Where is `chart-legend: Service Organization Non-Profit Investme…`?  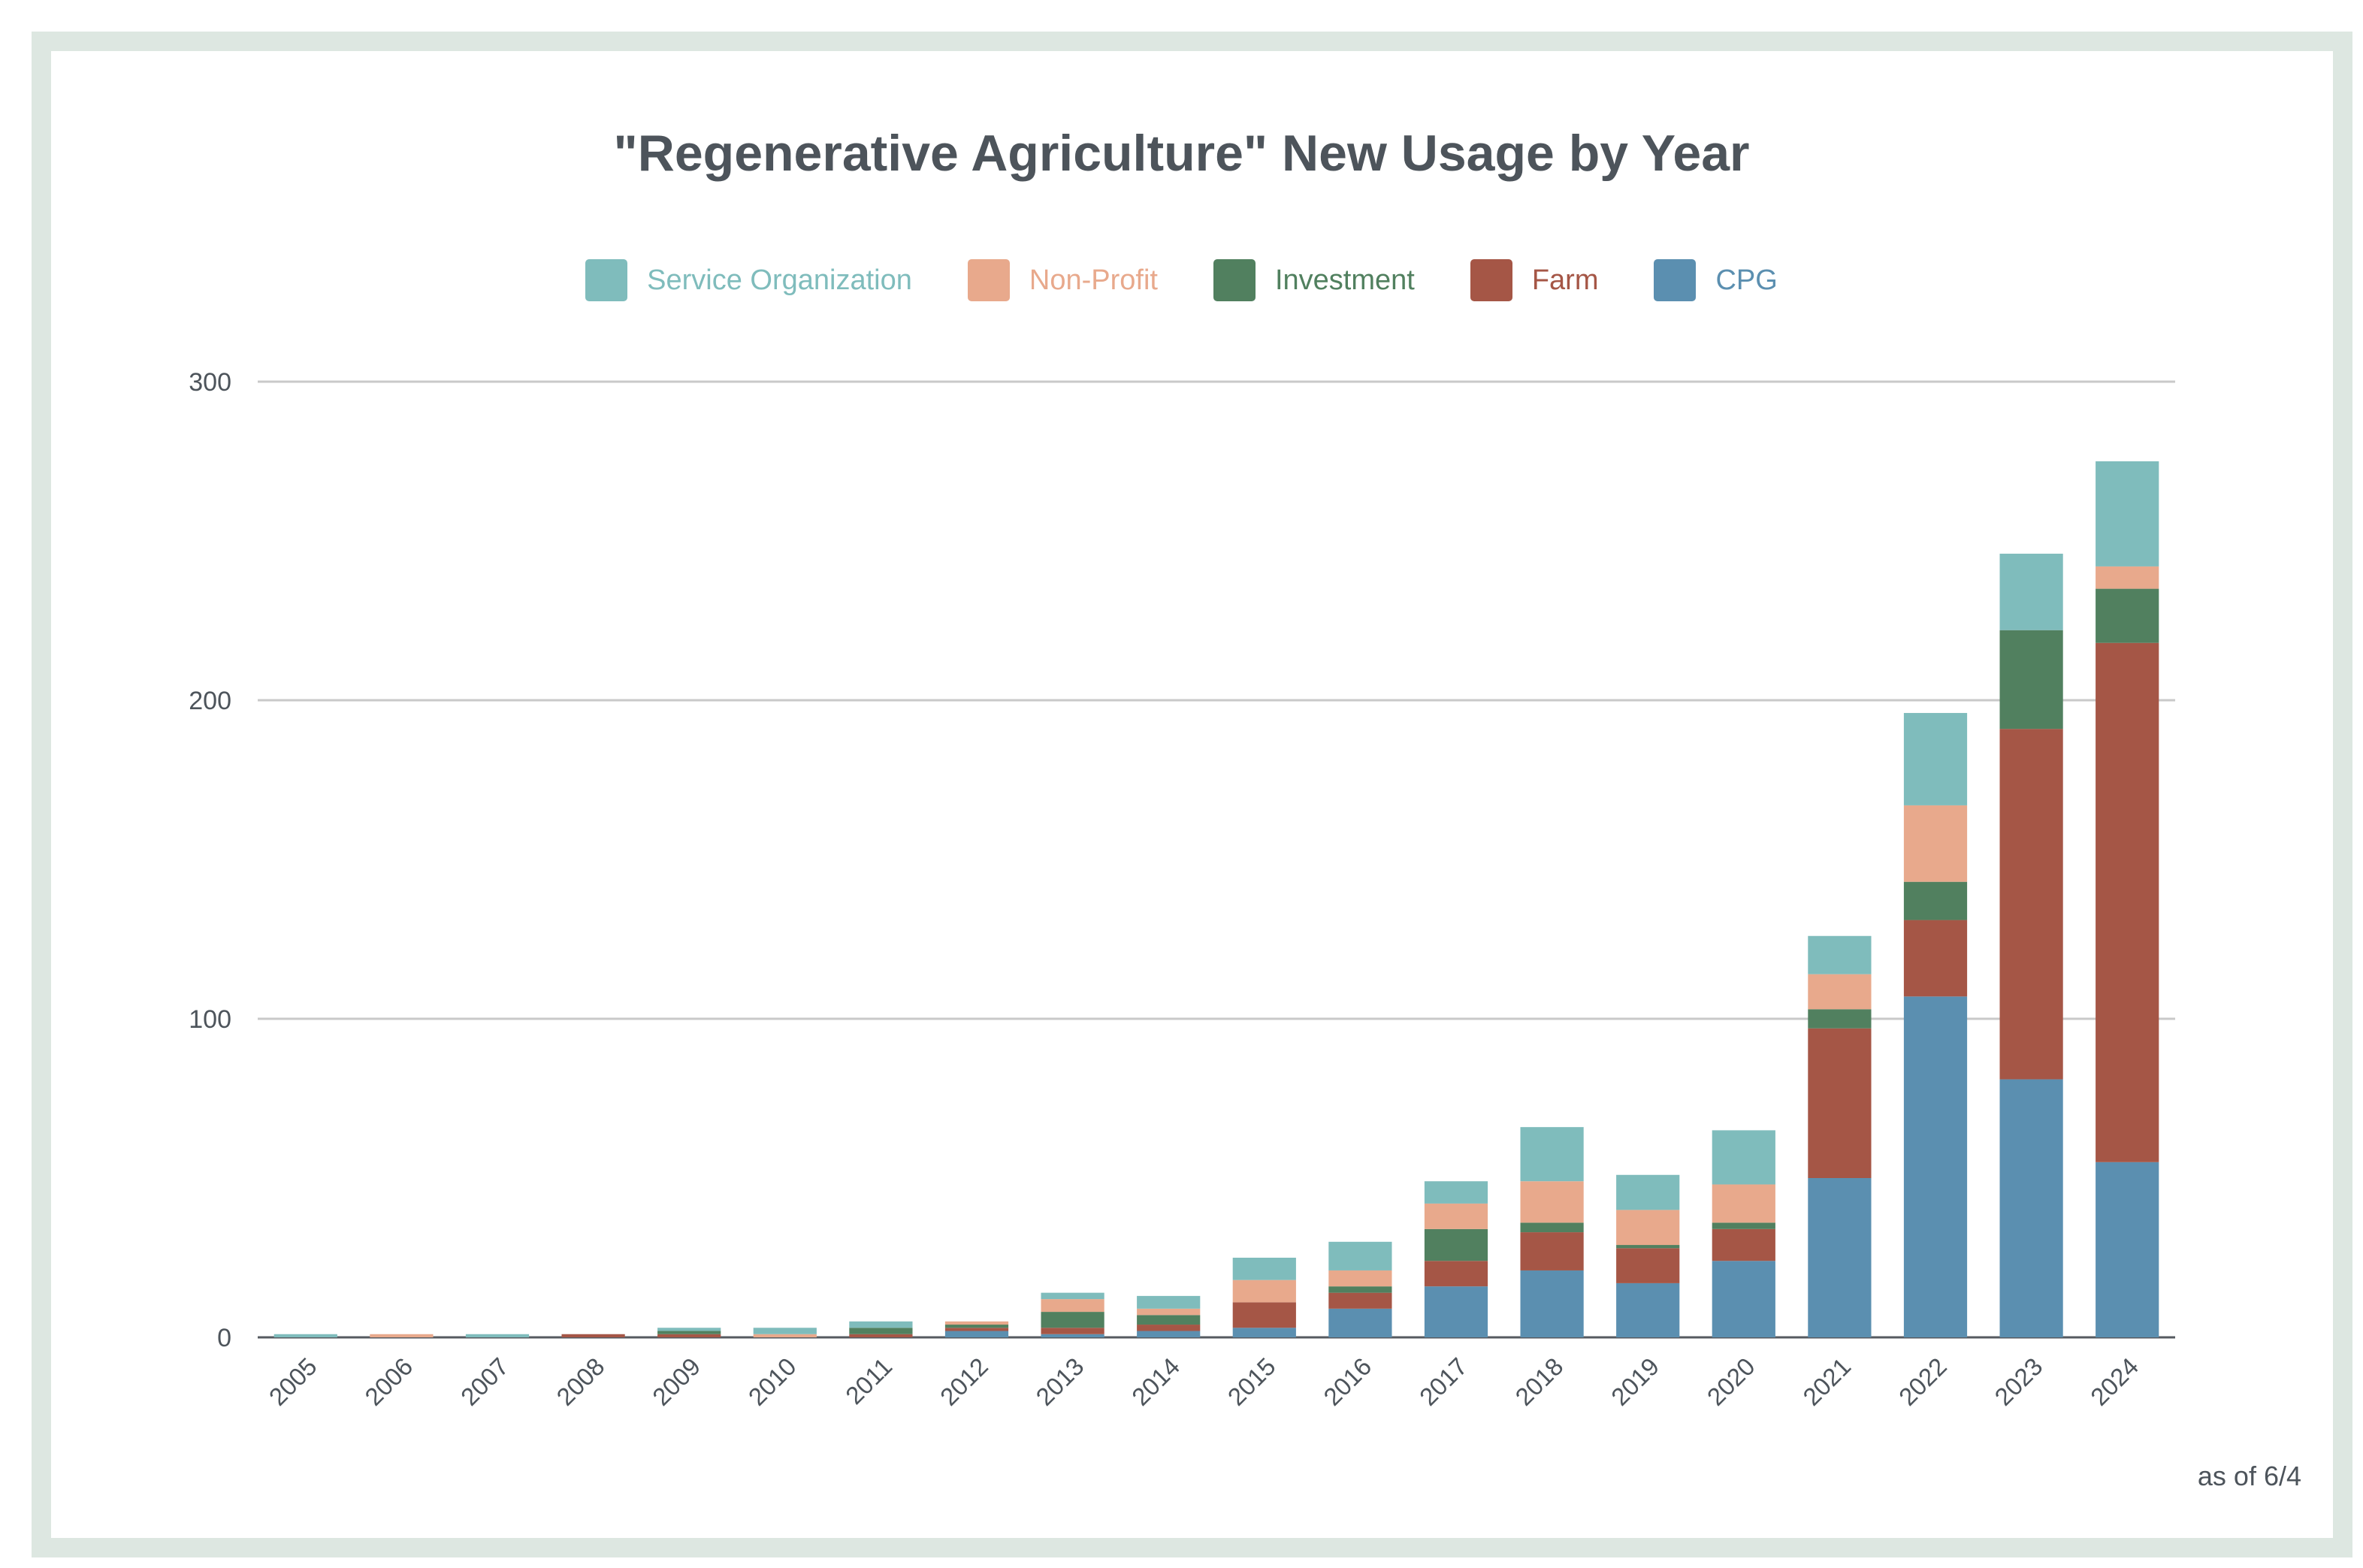
chart-legend: Service Organization Non-Profit Investme… is located at coordinates (1181, 280).